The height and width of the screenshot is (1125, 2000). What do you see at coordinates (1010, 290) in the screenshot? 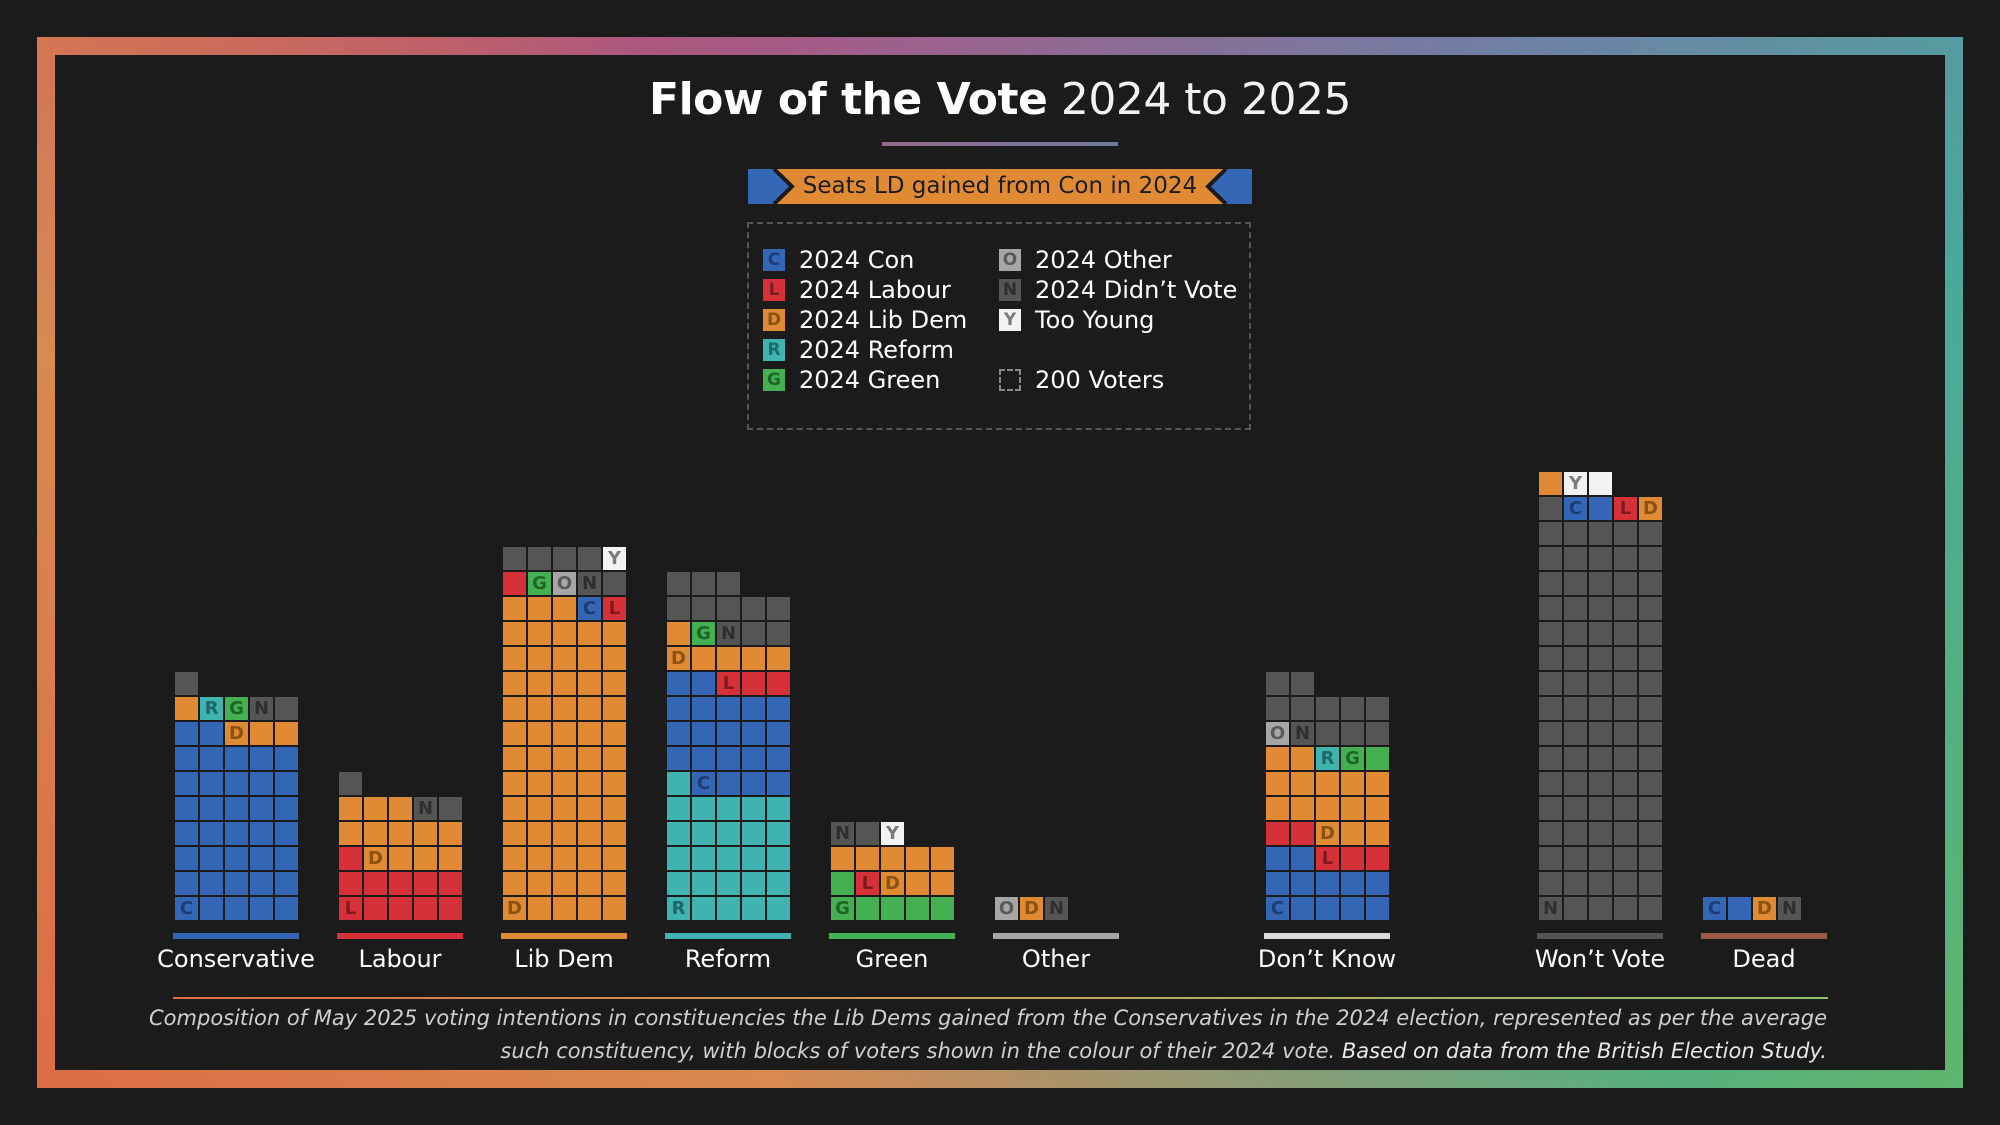
I see `legend-swatch-n: N` at bounding box center [1010, 290].